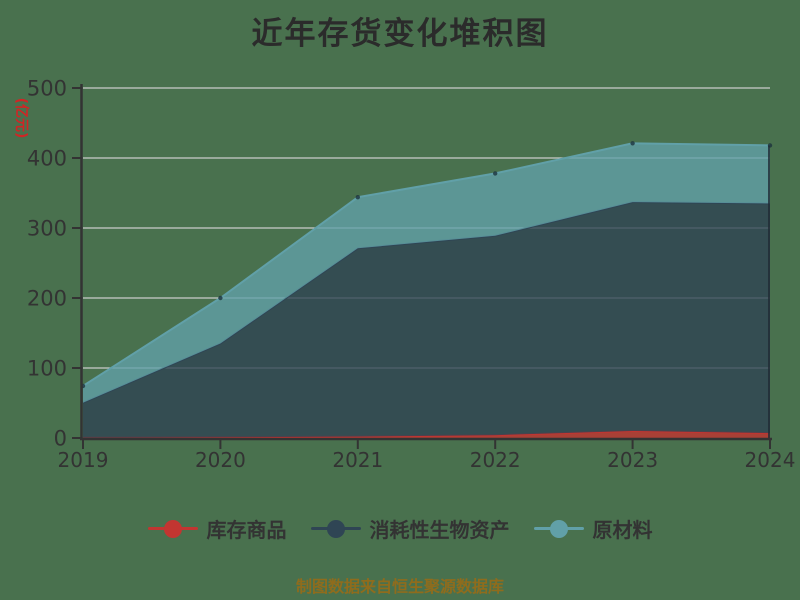 This screenshot has height=600, width=800. I want to click on chart-legend: 库存商品 消耗性生物资产 原材料, so click(400, 528).